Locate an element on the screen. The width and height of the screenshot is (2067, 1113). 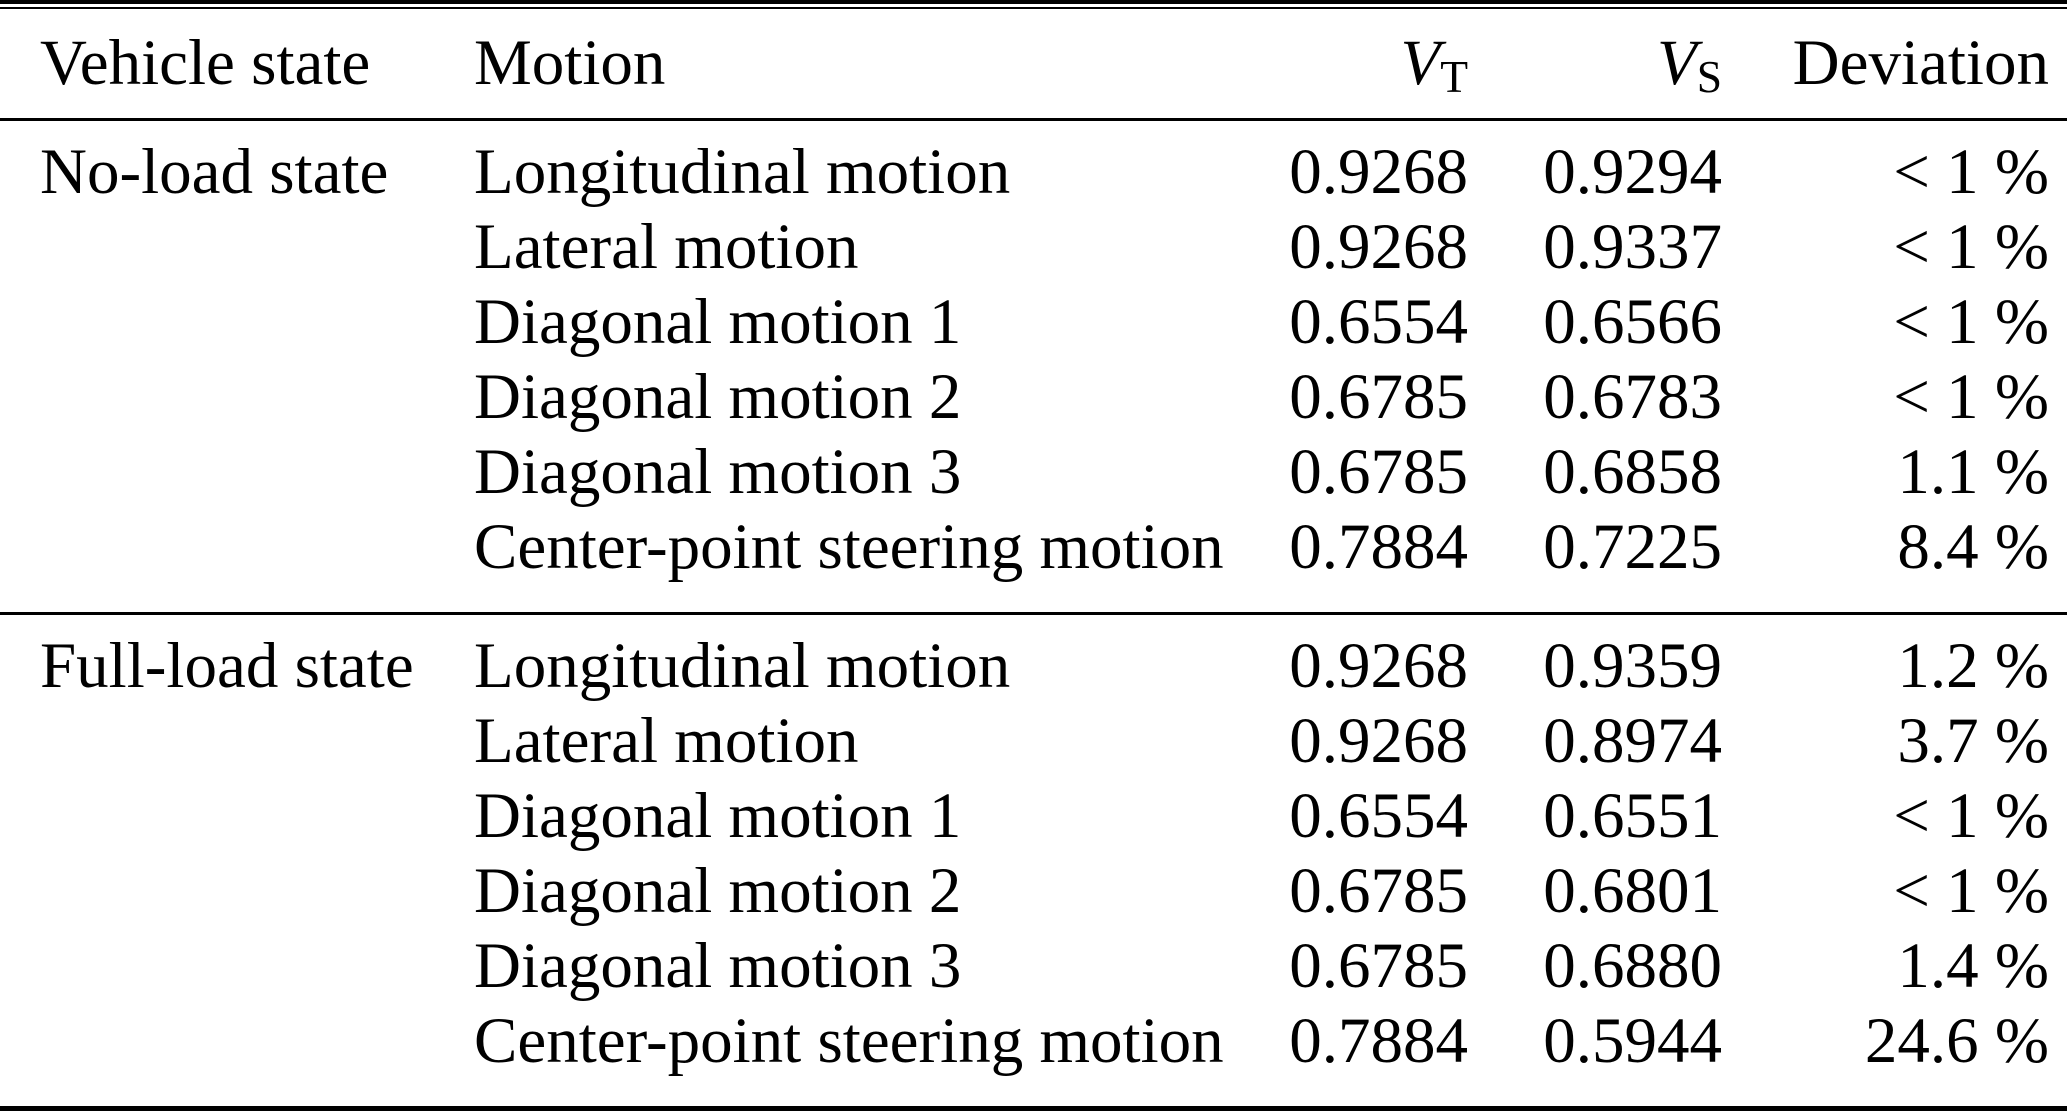
table-row: Diagonal motion 3 0.6785 0.6880 1.4 % is located at coordinates (1033, 966).